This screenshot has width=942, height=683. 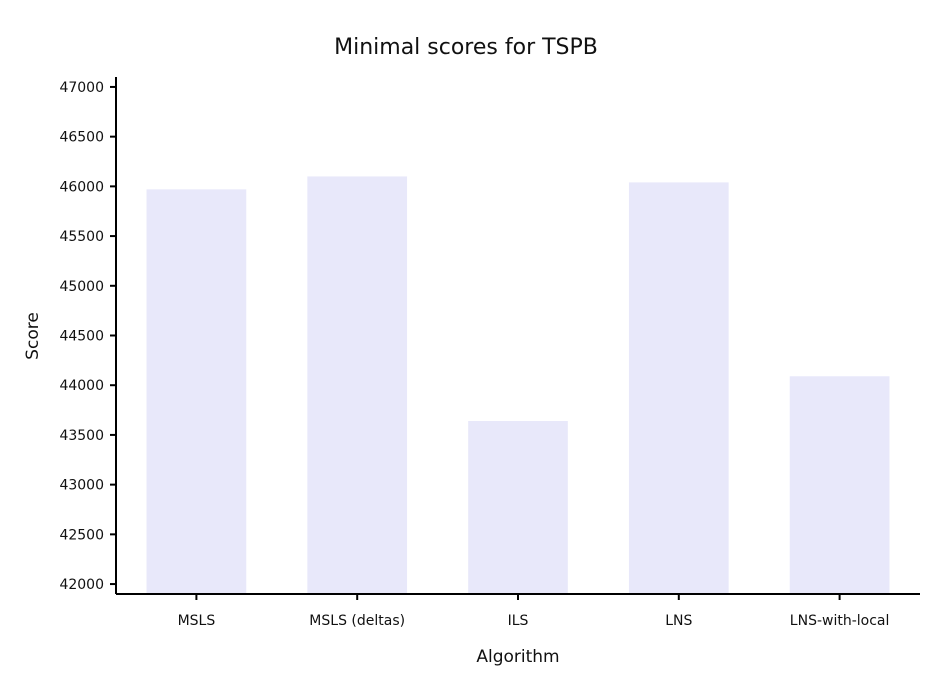 What do you see at coordinates (81, 138) in the screenshot?
I see `y-tick-label: 46500` at bounding box center [81, 138].